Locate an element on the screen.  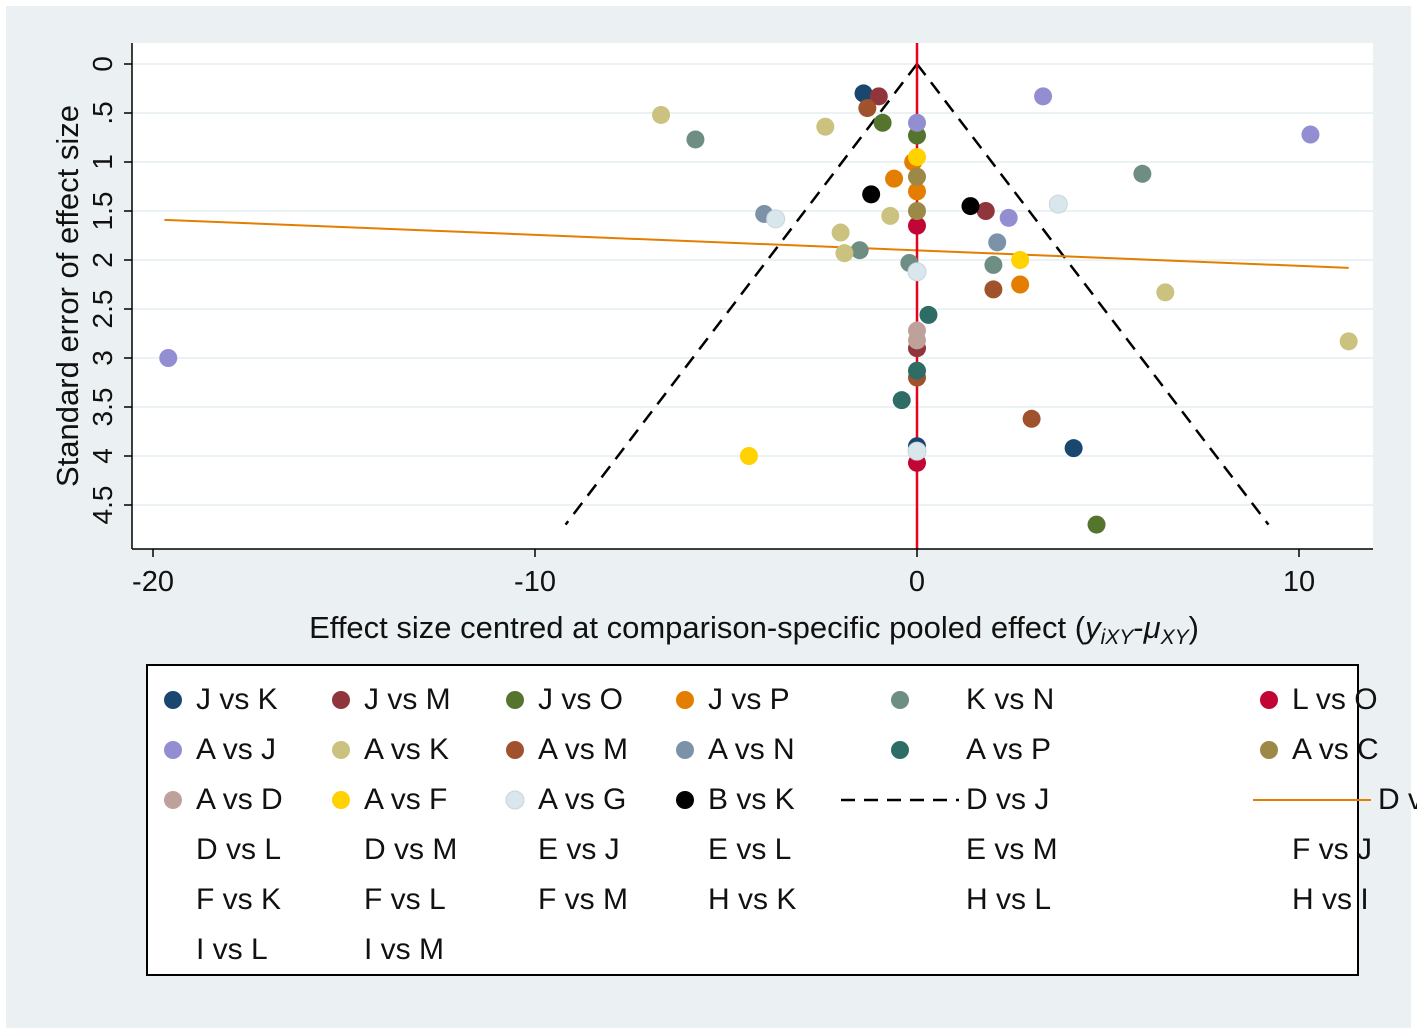
legend-item-i-vs-l: I vs L is located at coordinates (212, 950).